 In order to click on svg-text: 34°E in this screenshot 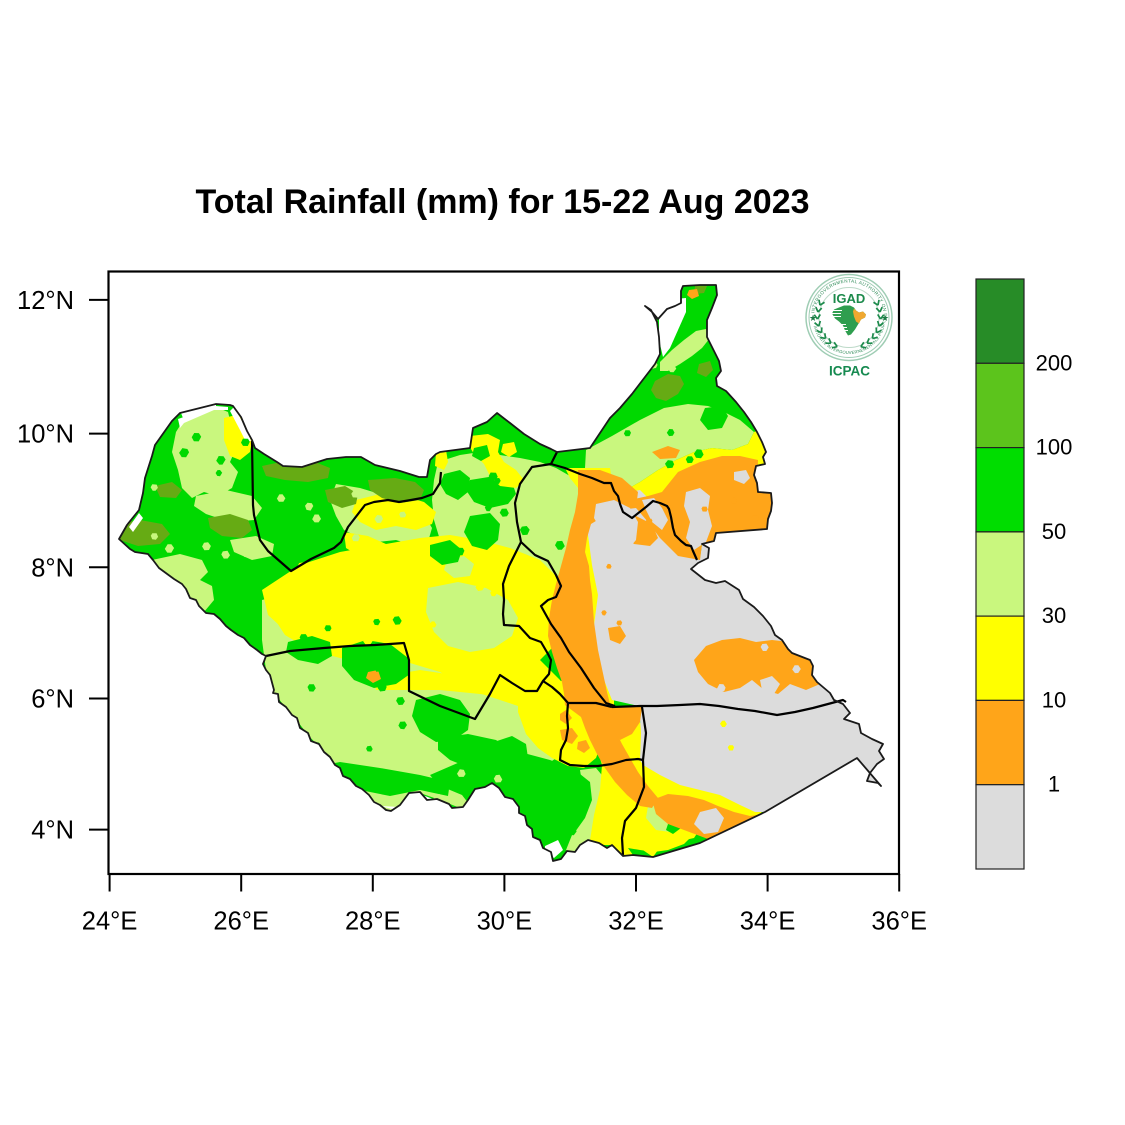, I will do `click(768, 922)`.